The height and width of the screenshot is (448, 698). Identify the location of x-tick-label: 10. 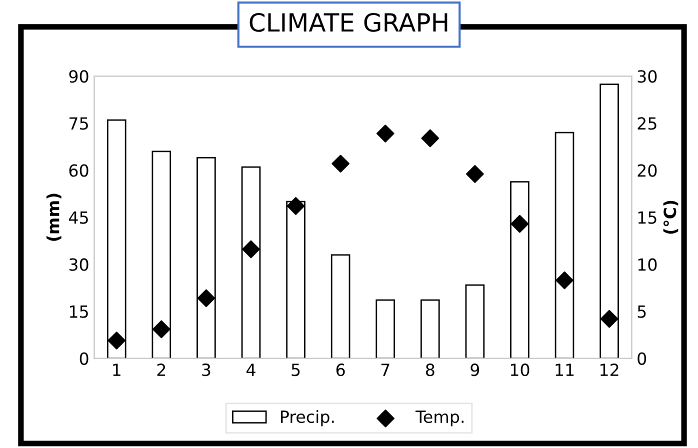
(520, 370).